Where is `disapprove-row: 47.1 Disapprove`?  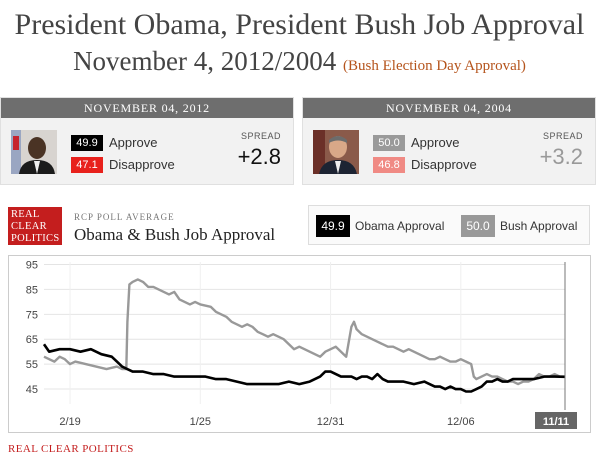
disapprove-row: 47.1 Disapprove is located at coordinates (123, 164).